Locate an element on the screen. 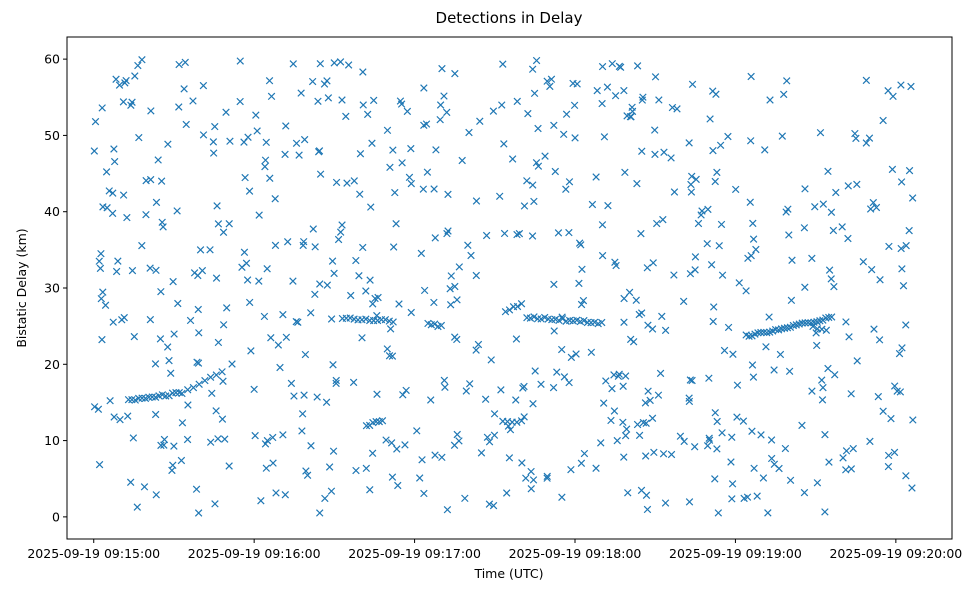 The height and width of the screenshot is (590, 979). x-tick-label: 2025-09-19 09:19:00 is located at coordinates (735, 553).